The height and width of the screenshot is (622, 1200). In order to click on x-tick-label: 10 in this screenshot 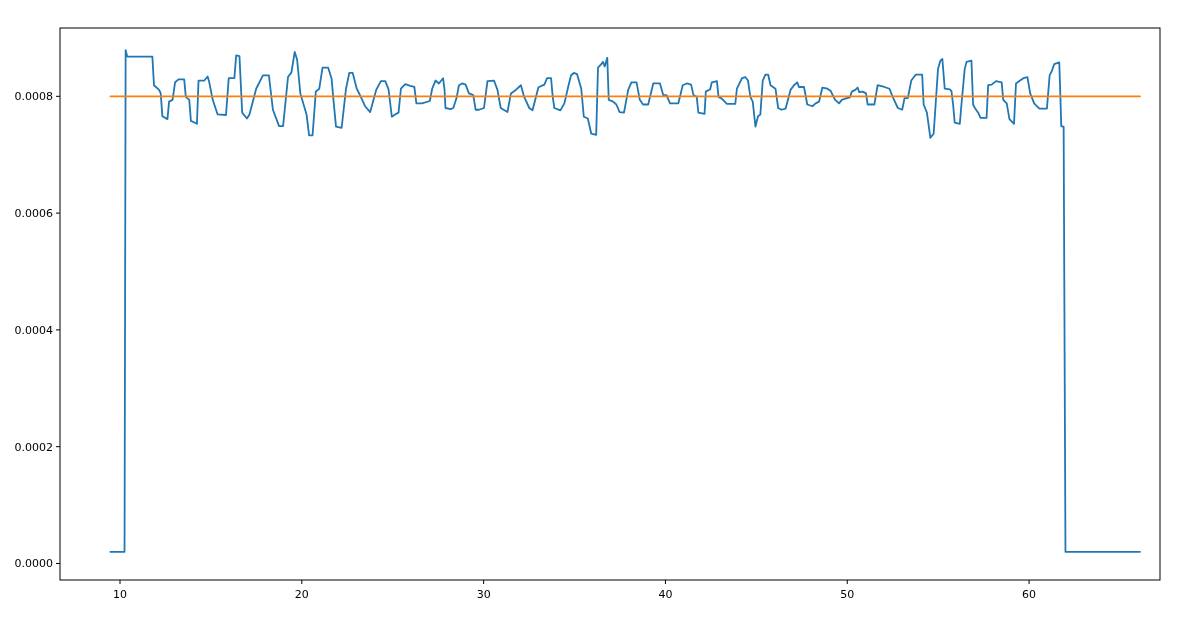, I will do `click(120, 594)`.